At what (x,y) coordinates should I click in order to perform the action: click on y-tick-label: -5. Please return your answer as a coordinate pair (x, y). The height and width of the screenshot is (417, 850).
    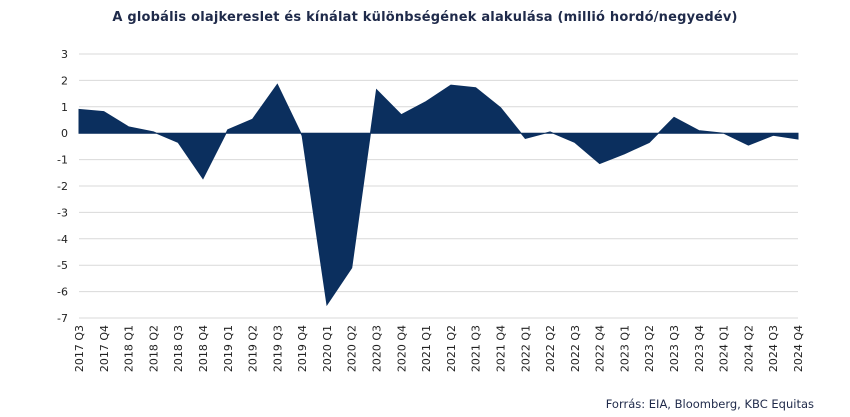
    Looking at the image, I should click on (62, 265).